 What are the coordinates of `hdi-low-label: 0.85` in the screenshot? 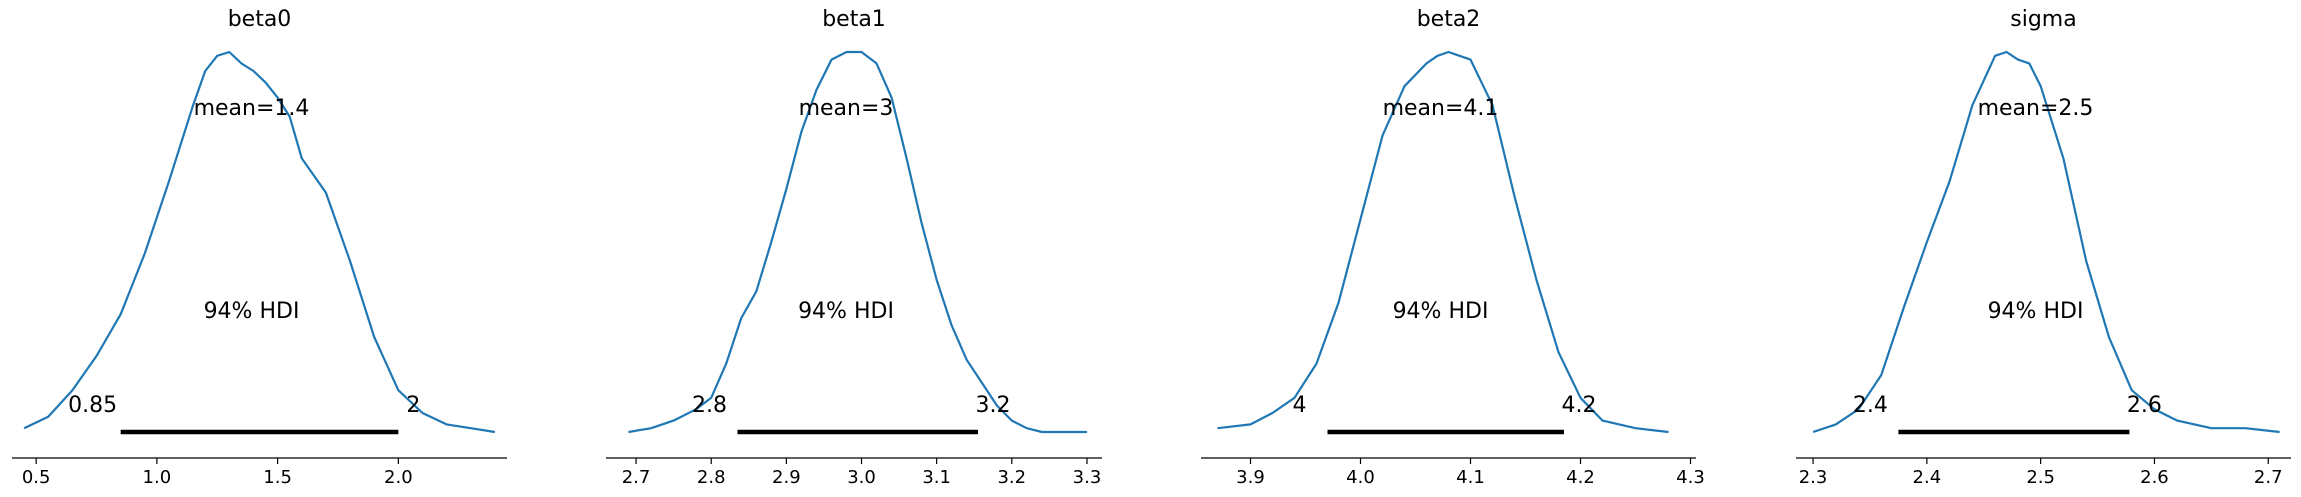 It's located at (92, 405).